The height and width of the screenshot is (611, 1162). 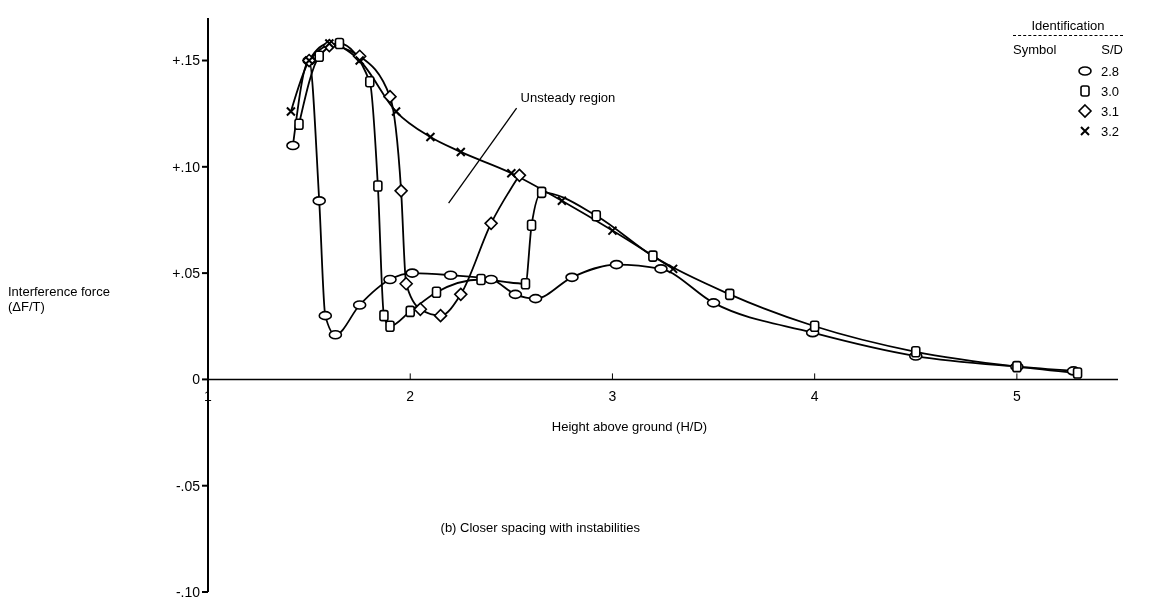 I want to click on legend-label: 3.2, so click(x=1109, y=131).